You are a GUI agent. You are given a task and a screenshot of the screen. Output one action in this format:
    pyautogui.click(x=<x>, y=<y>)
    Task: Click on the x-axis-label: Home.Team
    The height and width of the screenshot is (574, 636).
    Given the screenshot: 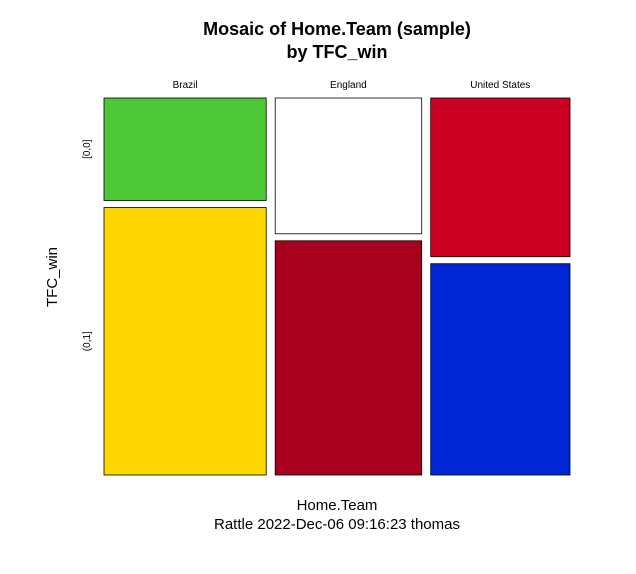 What is the action you would take?
    pyautogui.click(x=337, y=505)
    